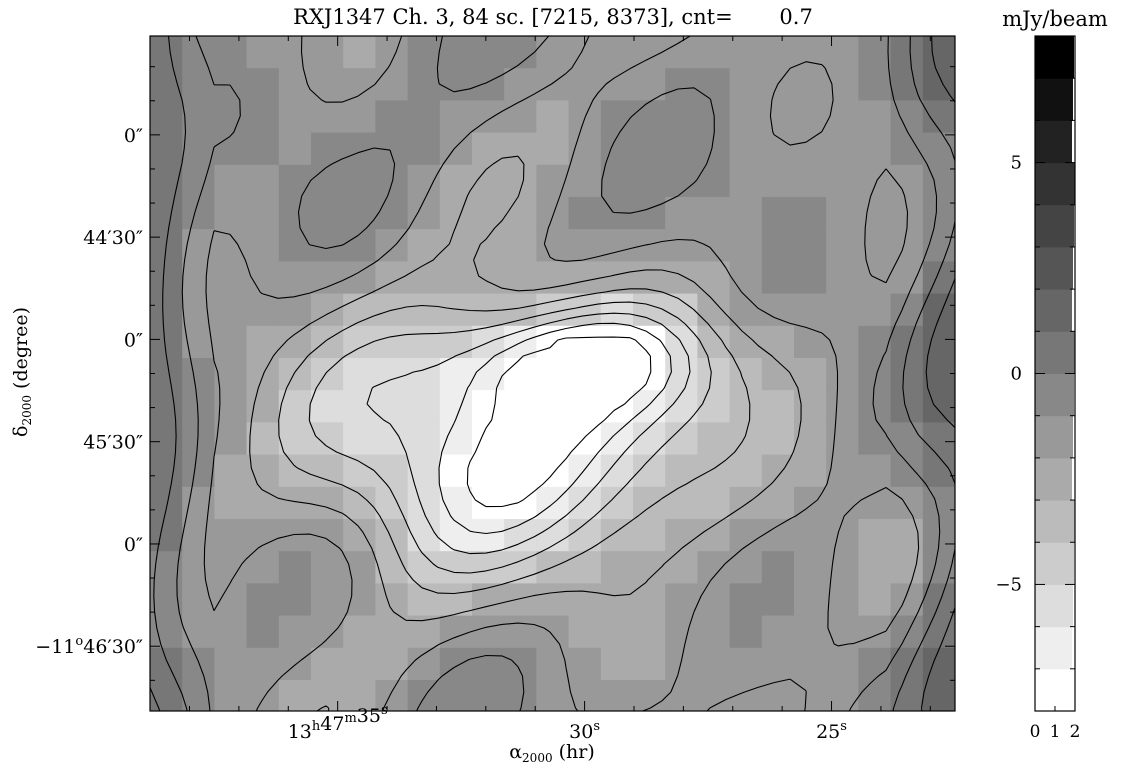 This screenshot has height=766, width=1121. What do you see at coordinates (1008, 584) in the screenshot?
I see `colorbar-tick-label: −5` at bounding box center [1008, 584].